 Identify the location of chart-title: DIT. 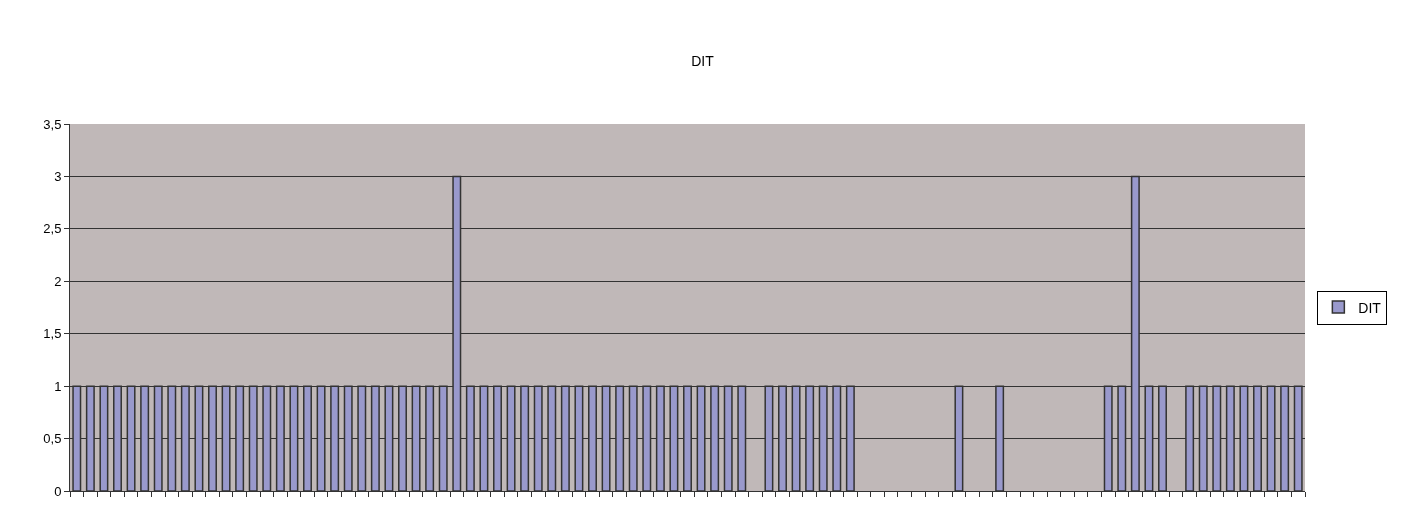
(703, 61).